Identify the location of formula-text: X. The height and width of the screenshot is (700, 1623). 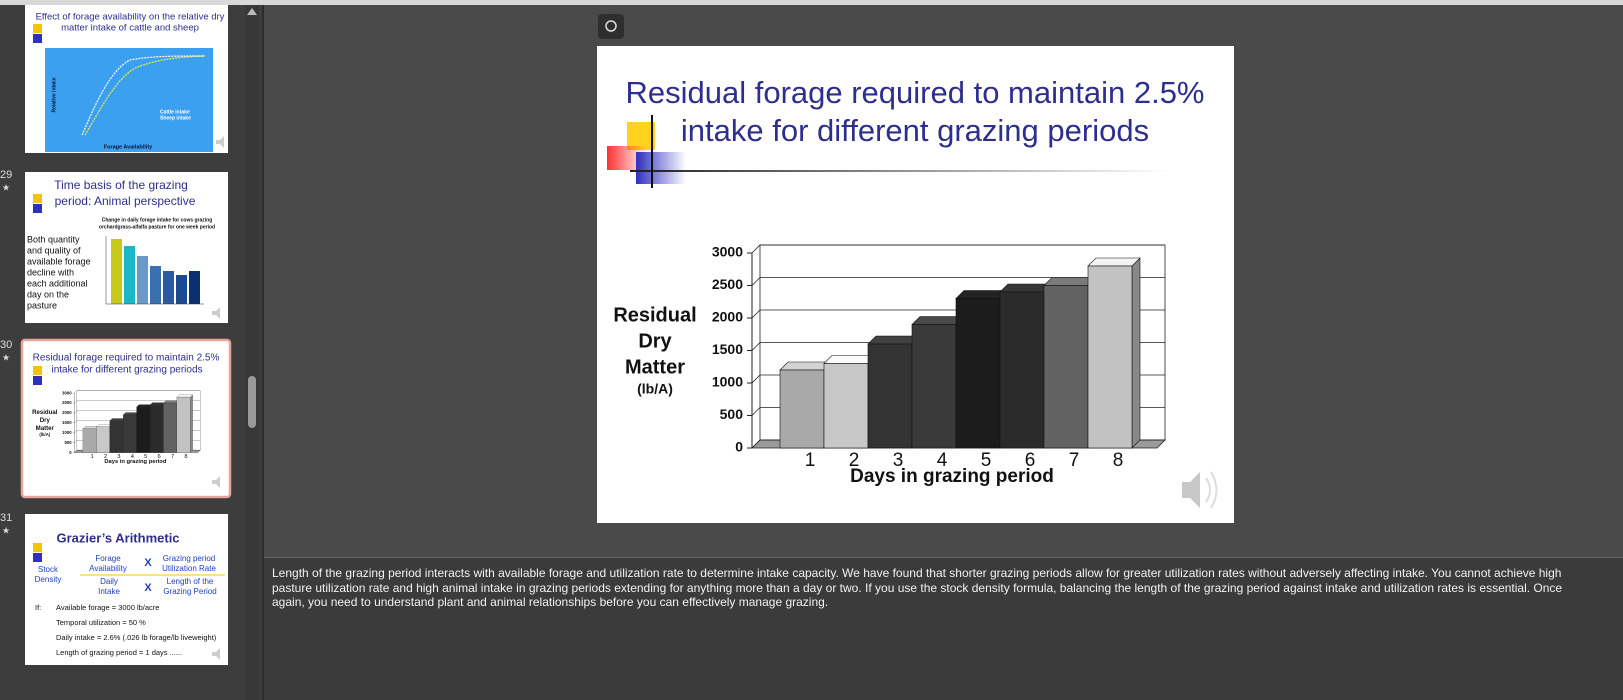
(148, 588).